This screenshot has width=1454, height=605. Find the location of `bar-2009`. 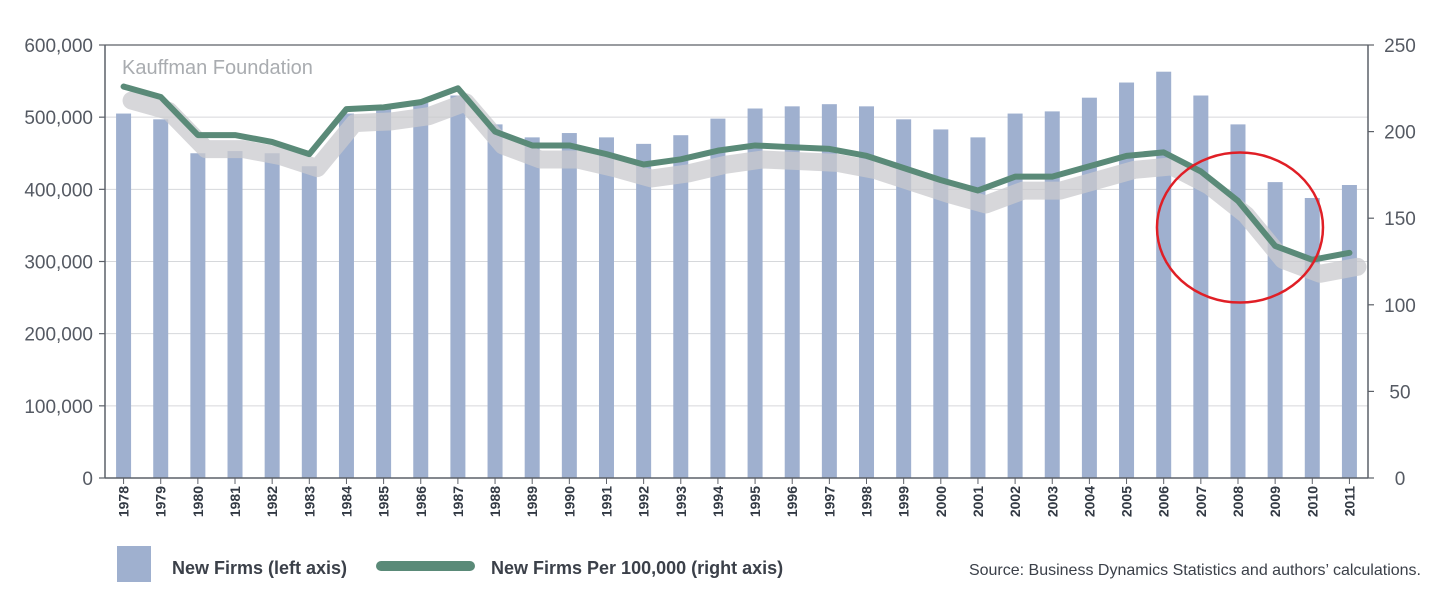

bar-2009 is located at coordinates (1275, 330).